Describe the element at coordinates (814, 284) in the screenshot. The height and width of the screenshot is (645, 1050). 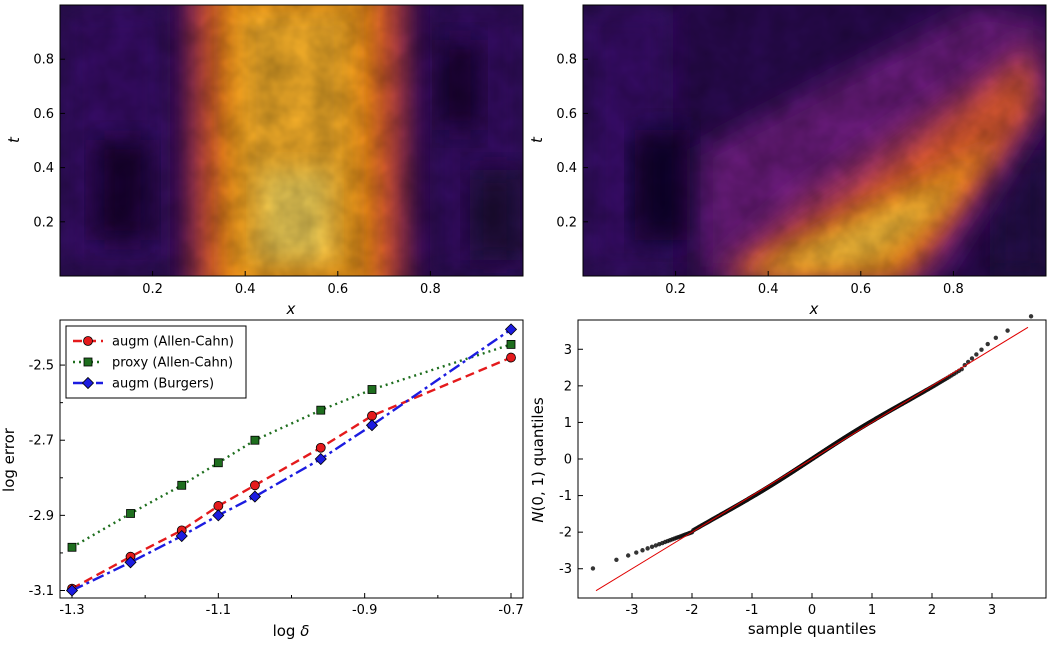
I see `heatmap-right-x-ticks: 0.2 0.4 0.6 0.8` at that location.